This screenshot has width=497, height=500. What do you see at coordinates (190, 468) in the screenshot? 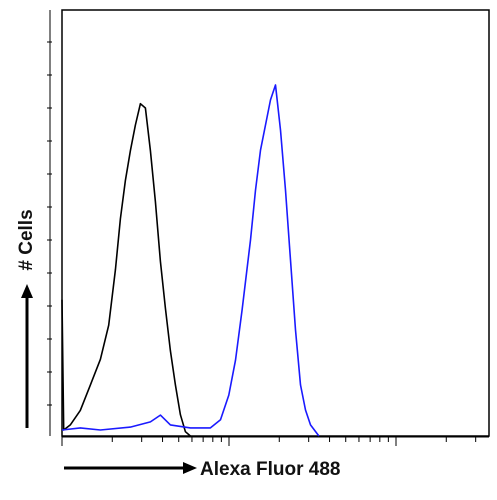
I see `x-arrow-head` at bounding box center [190, 468].